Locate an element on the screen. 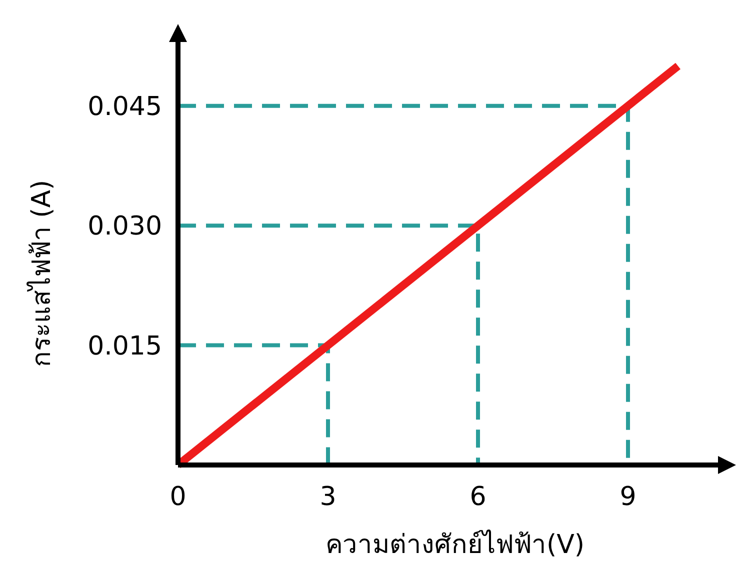  x-tick-label: 9 is located at coordinates (628, 497).